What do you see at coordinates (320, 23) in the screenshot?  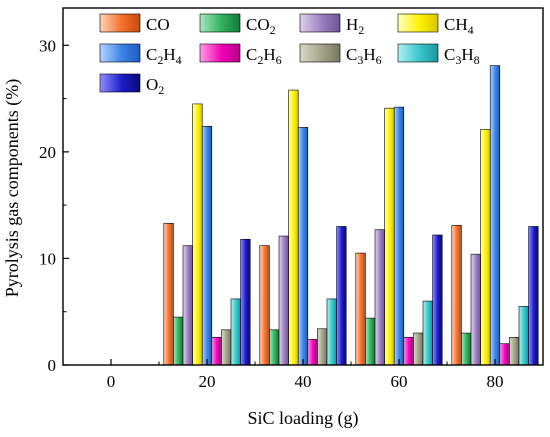 I see `legend-swatch-h2` at bounding box center [320, 23].